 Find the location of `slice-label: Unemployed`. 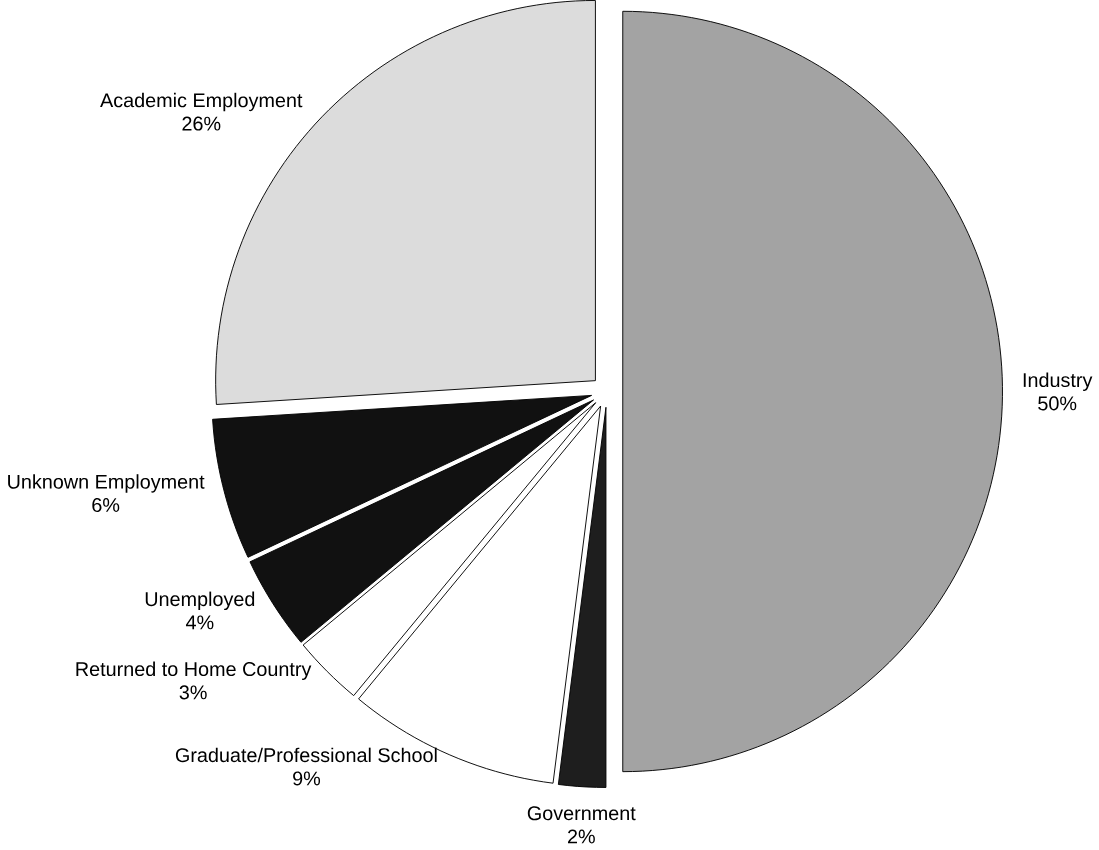

slice-label: Unemployed is located at coordinates (200, 601).